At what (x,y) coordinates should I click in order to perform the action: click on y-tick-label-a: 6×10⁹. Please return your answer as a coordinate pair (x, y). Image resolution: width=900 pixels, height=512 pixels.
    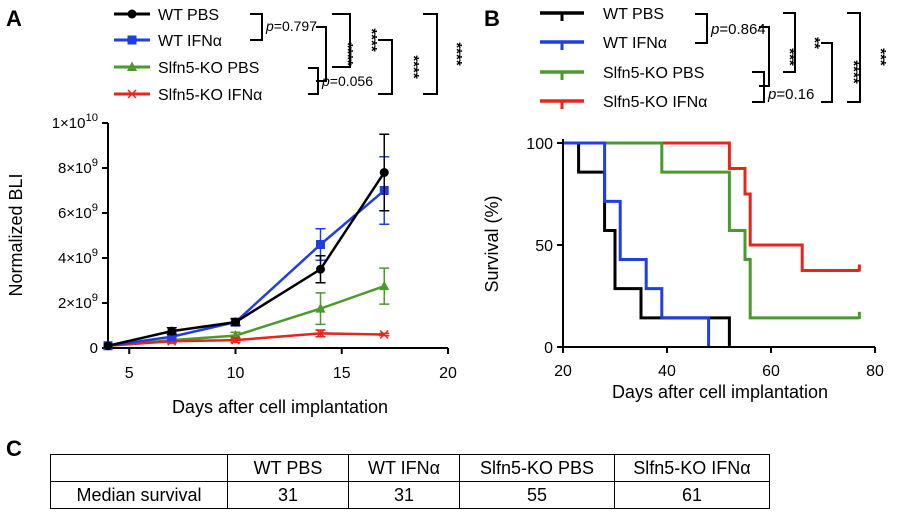
    Looking at the image, I should click on (78, 212).